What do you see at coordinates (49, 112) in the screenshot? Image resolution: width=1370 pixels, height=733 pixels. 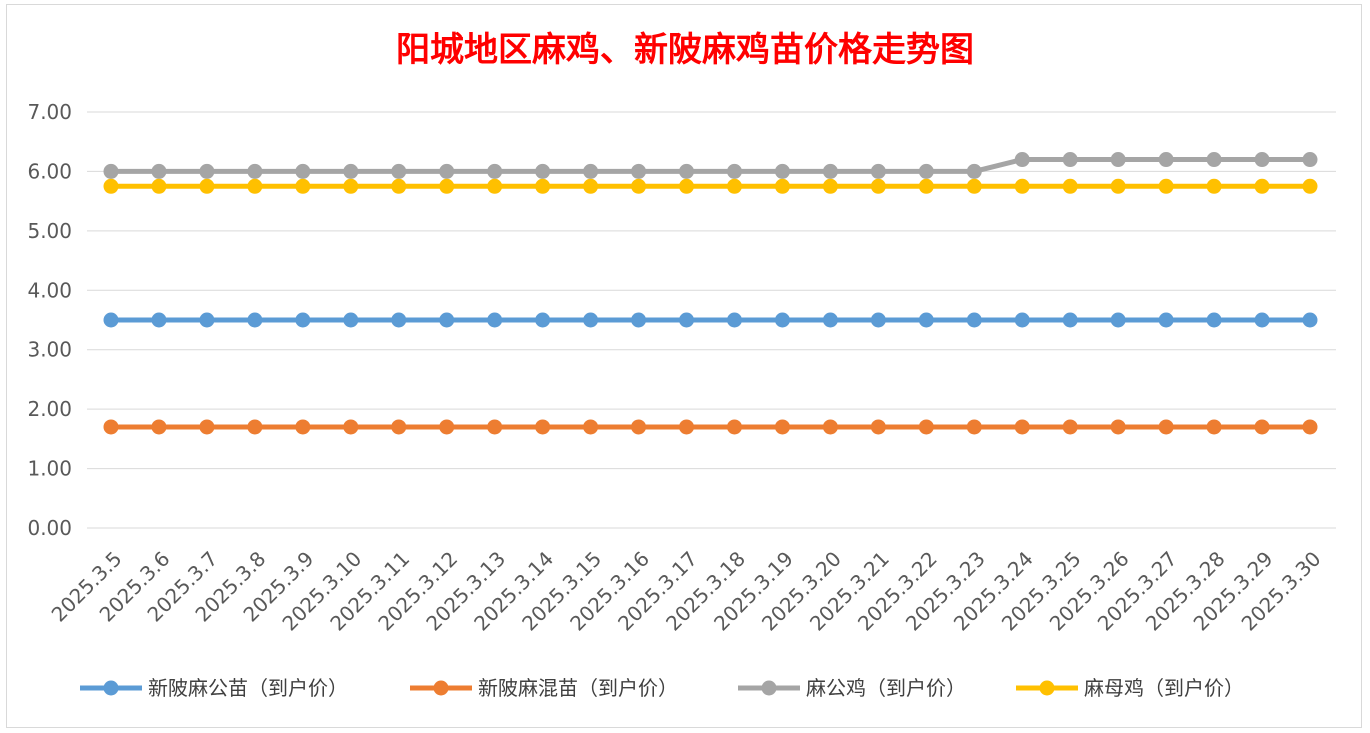 I see `y-tick-label: 7.00` at bounding box center [49, 112].